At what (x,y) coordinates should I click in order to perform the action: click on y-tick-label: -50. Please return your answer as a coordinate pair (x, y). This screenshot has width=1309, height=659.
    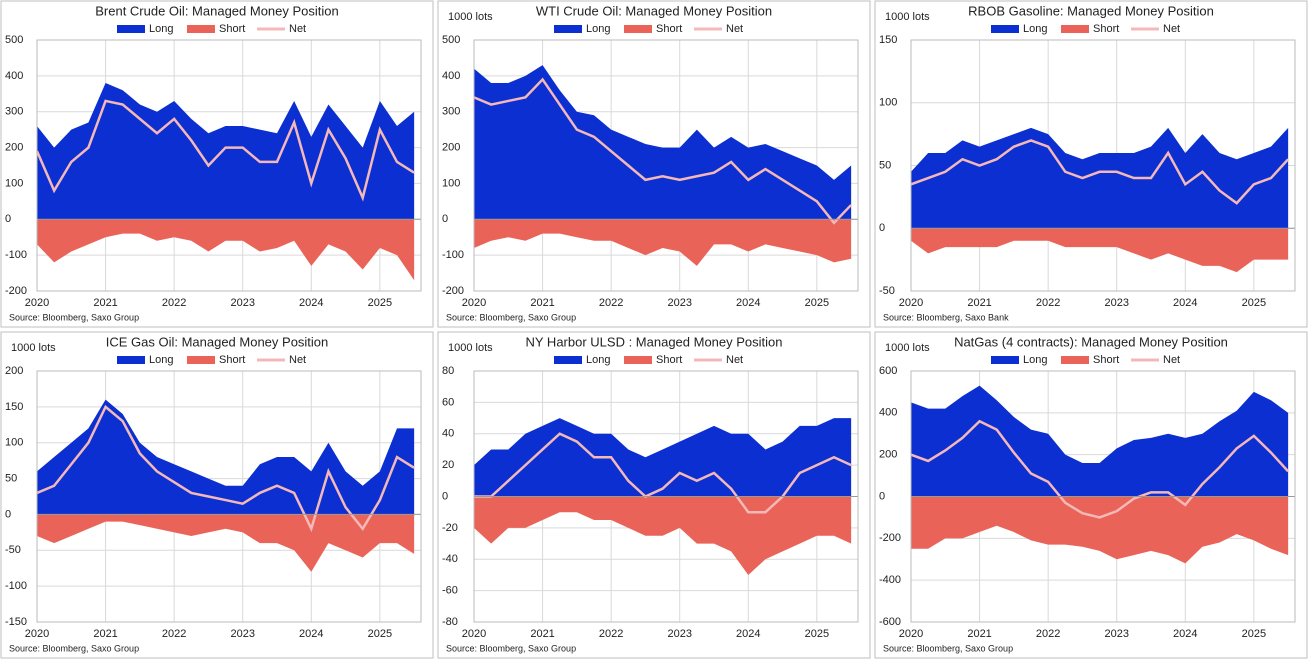
    Looking at the image, I should click on (13, 550).